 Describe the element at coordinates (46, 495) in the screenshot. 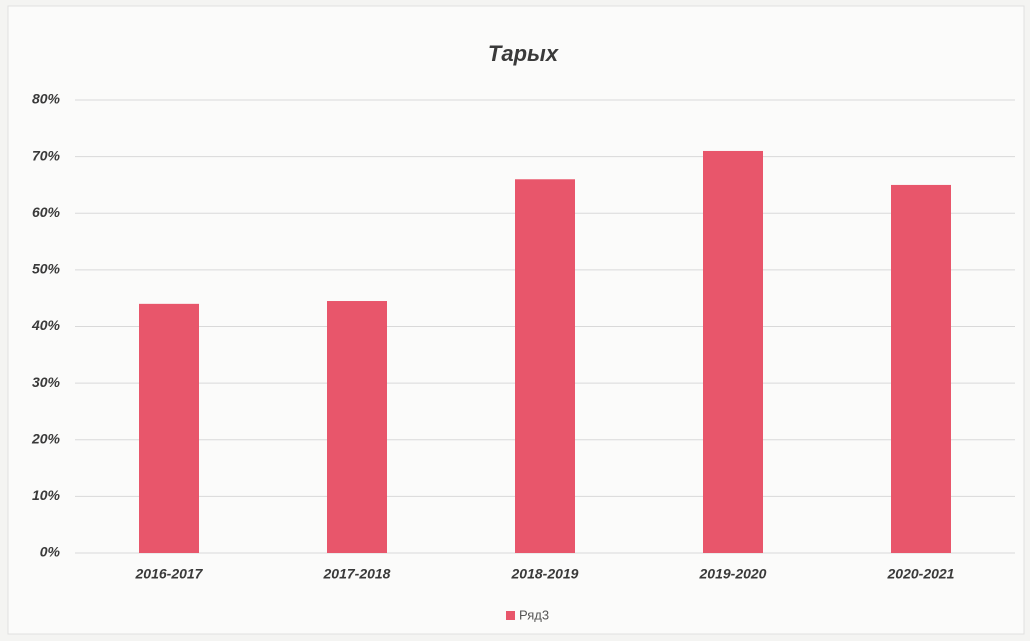

I see `y-tick-label: 10%` at that location.